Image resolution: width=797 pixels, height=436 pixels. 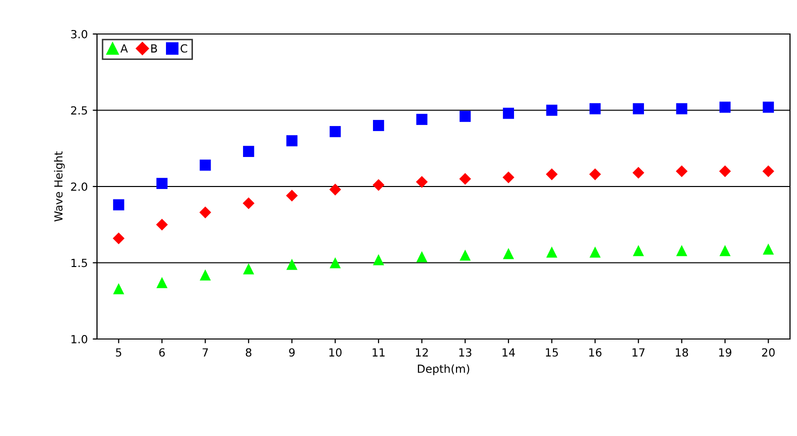 What do you see at coordinates (119, 352) in the screenshot?
I see `x-tick-label: 5` at bounding box center [119, 352].